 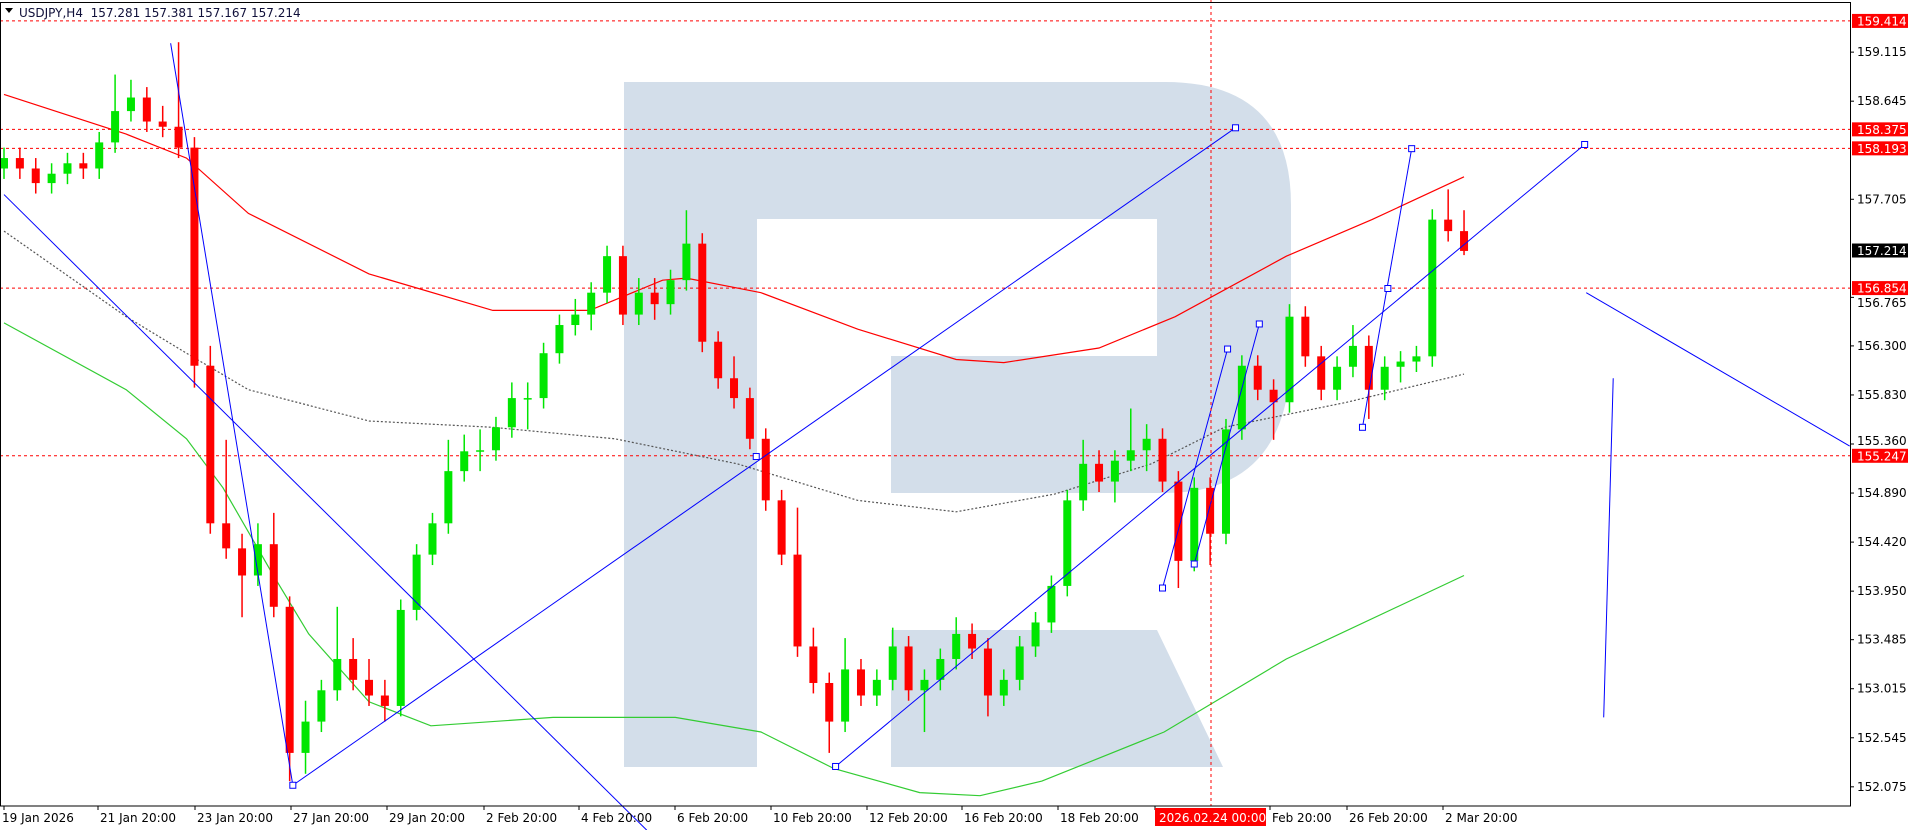 I want to click on x-tick-label: Feb 20:00, so click(x=1302, y=818).